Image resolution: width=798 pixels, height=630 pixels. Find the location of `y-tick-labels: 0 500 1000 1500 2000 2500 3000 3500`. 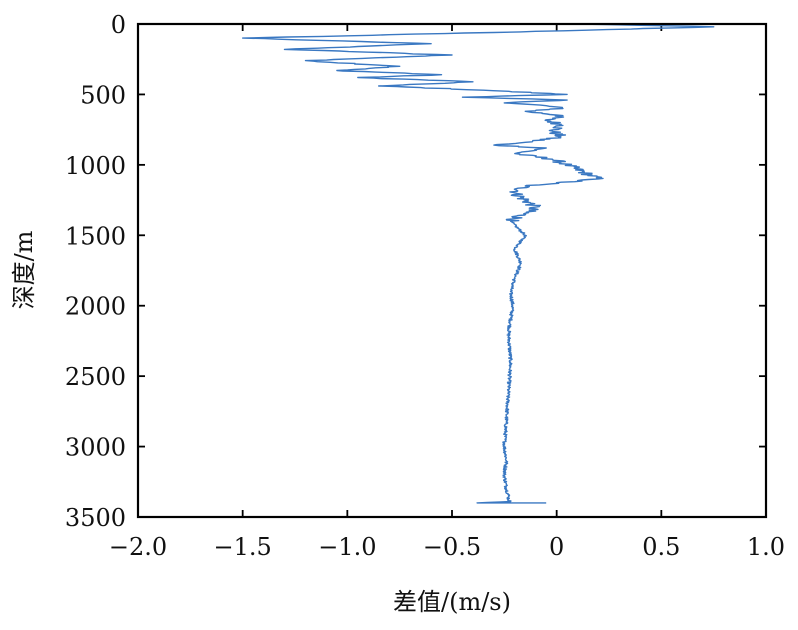

y-tick-labels: 0 500 1000 1500 2000 2500 3000 3500 is located at coordinates (95, 271).